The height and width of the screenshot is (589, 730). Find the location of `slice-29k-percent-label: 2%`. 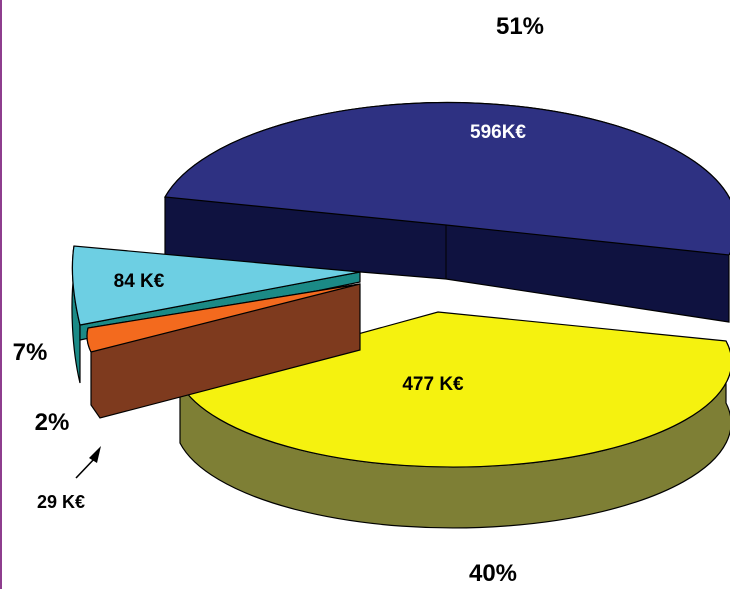

slice-29k-percent-label: 2% is located at coordinates (52, 422).